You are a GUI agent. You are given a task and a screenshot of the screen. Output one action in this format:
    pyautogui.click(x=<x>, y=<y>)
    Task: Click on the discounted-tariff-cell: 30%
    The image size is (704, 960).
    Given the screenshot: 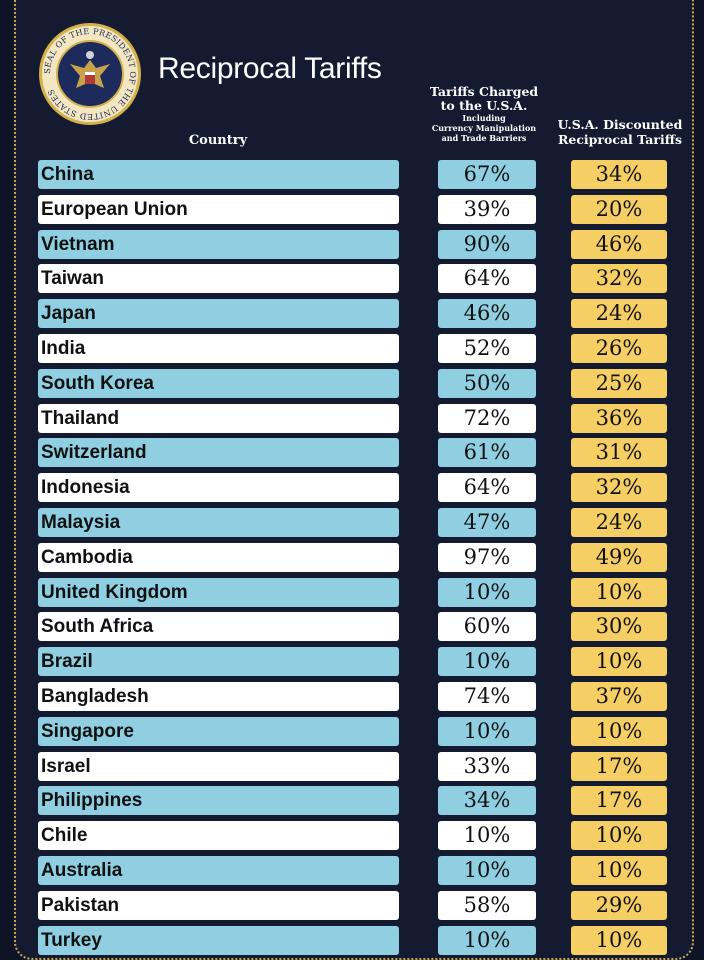 What is the action you would take?
    pyautogui.click(x=619, y=627)
    